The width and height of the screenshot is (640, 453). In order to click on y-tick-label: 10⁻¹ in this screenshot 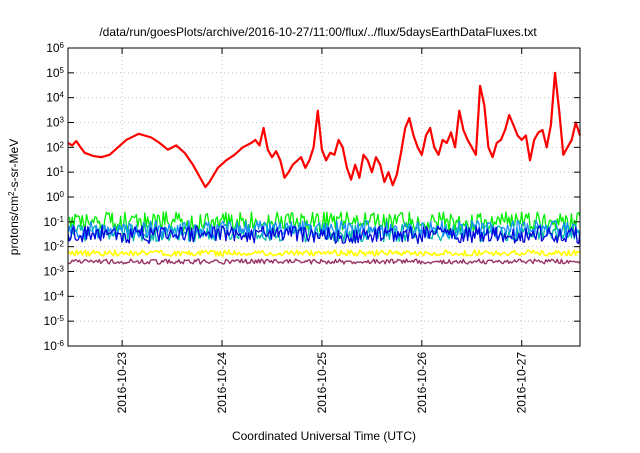, I will do `click(54, 221)`.